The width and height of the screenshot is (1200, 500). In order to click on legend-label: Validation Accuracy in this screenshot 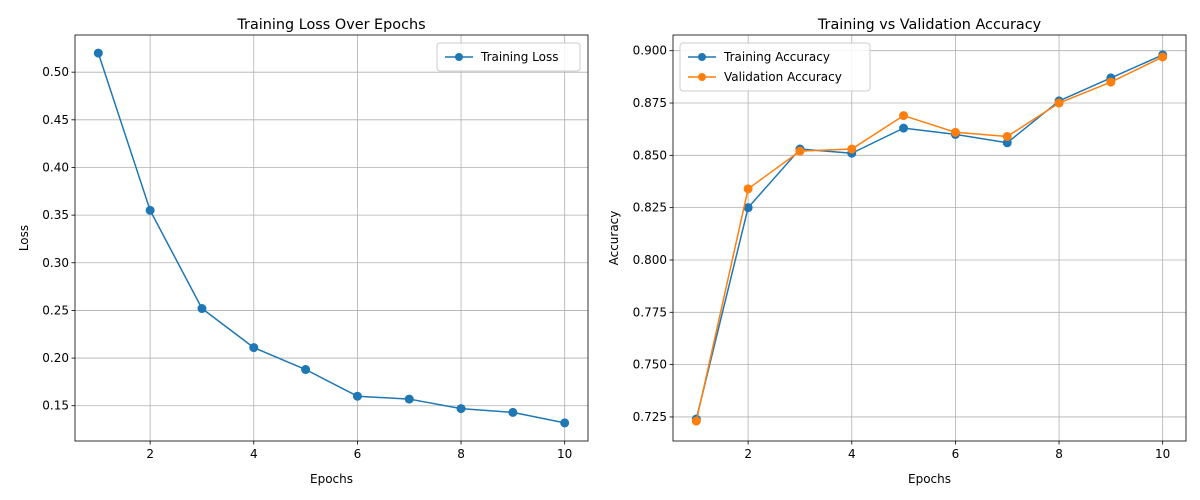, I will do `click(783, 77)`.